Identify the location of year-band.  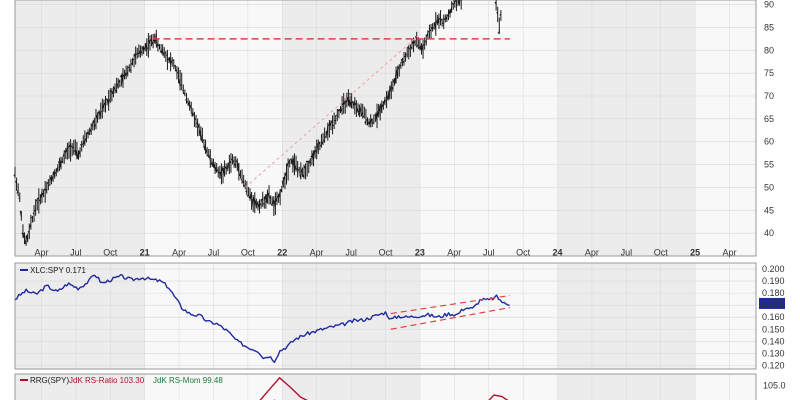
(725, 128).